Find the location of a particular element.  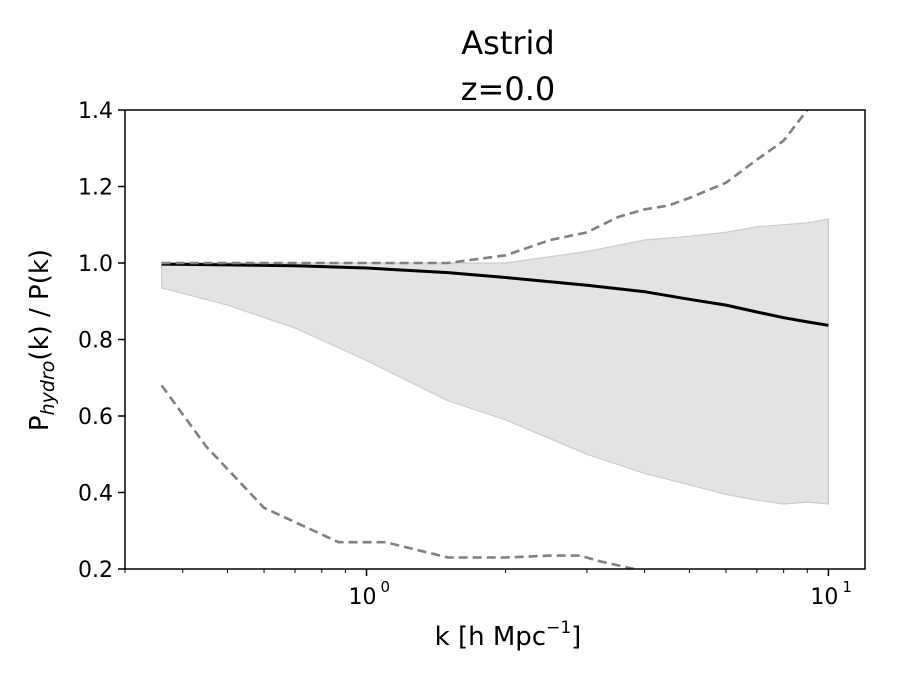

x-tick-label-exponent: 0 is located at coordinates (386, 587).